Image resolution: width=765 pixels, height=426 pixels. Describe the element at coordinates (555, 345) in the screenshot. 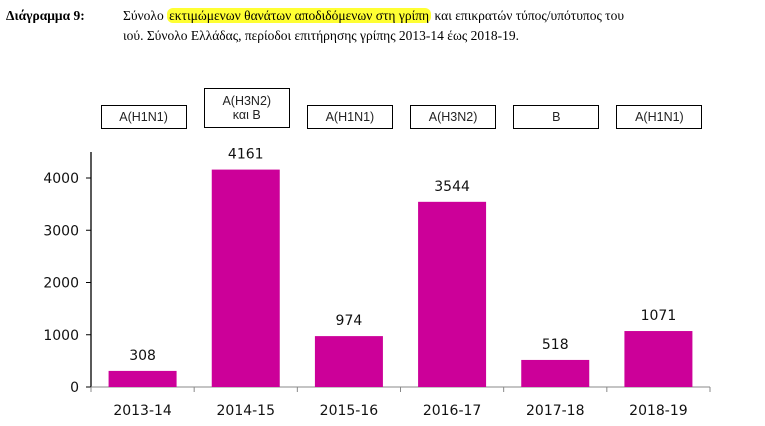

I see `bar-value-label: 518` at that location.